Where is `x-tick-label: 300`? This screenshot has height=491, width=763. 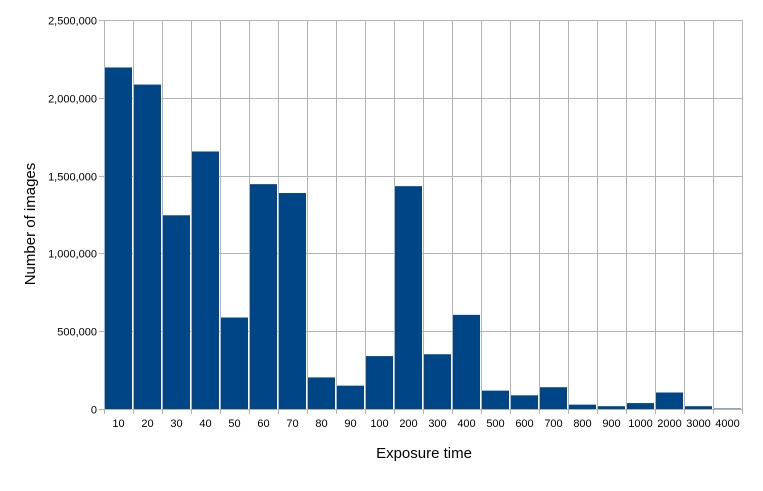
x-tick-label: 300 is located at coordinates (437, 424).